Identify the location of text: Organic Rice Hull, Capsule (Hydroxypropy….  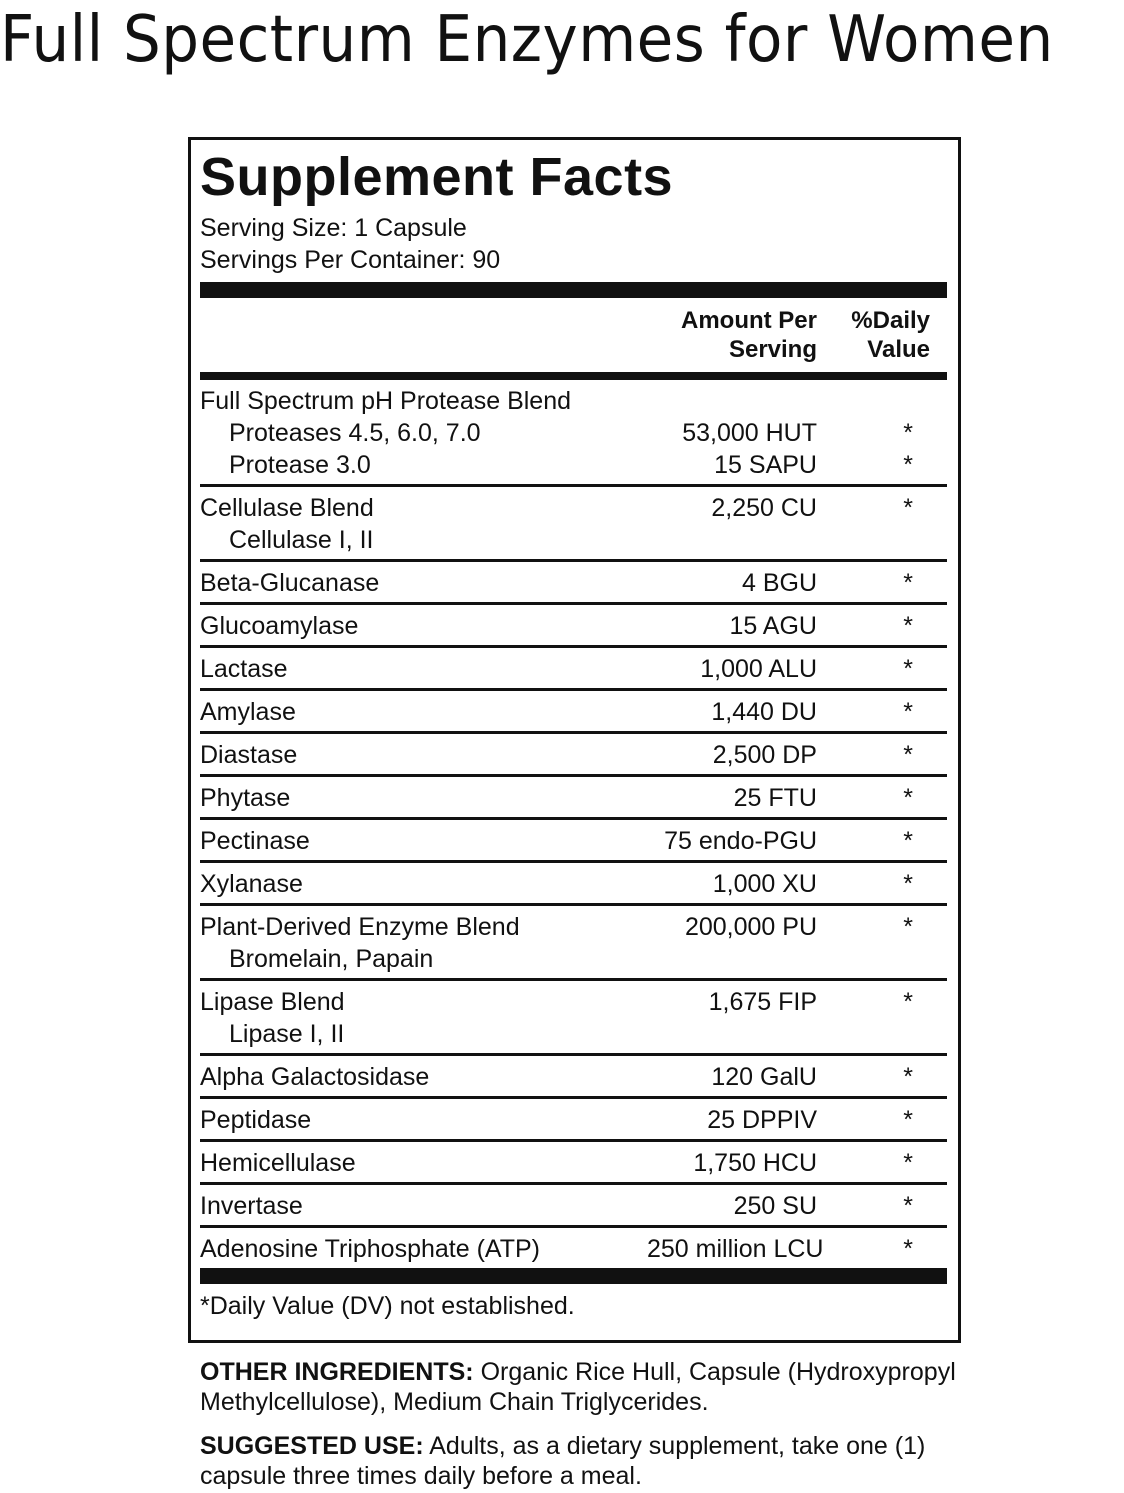
(578, 1387).